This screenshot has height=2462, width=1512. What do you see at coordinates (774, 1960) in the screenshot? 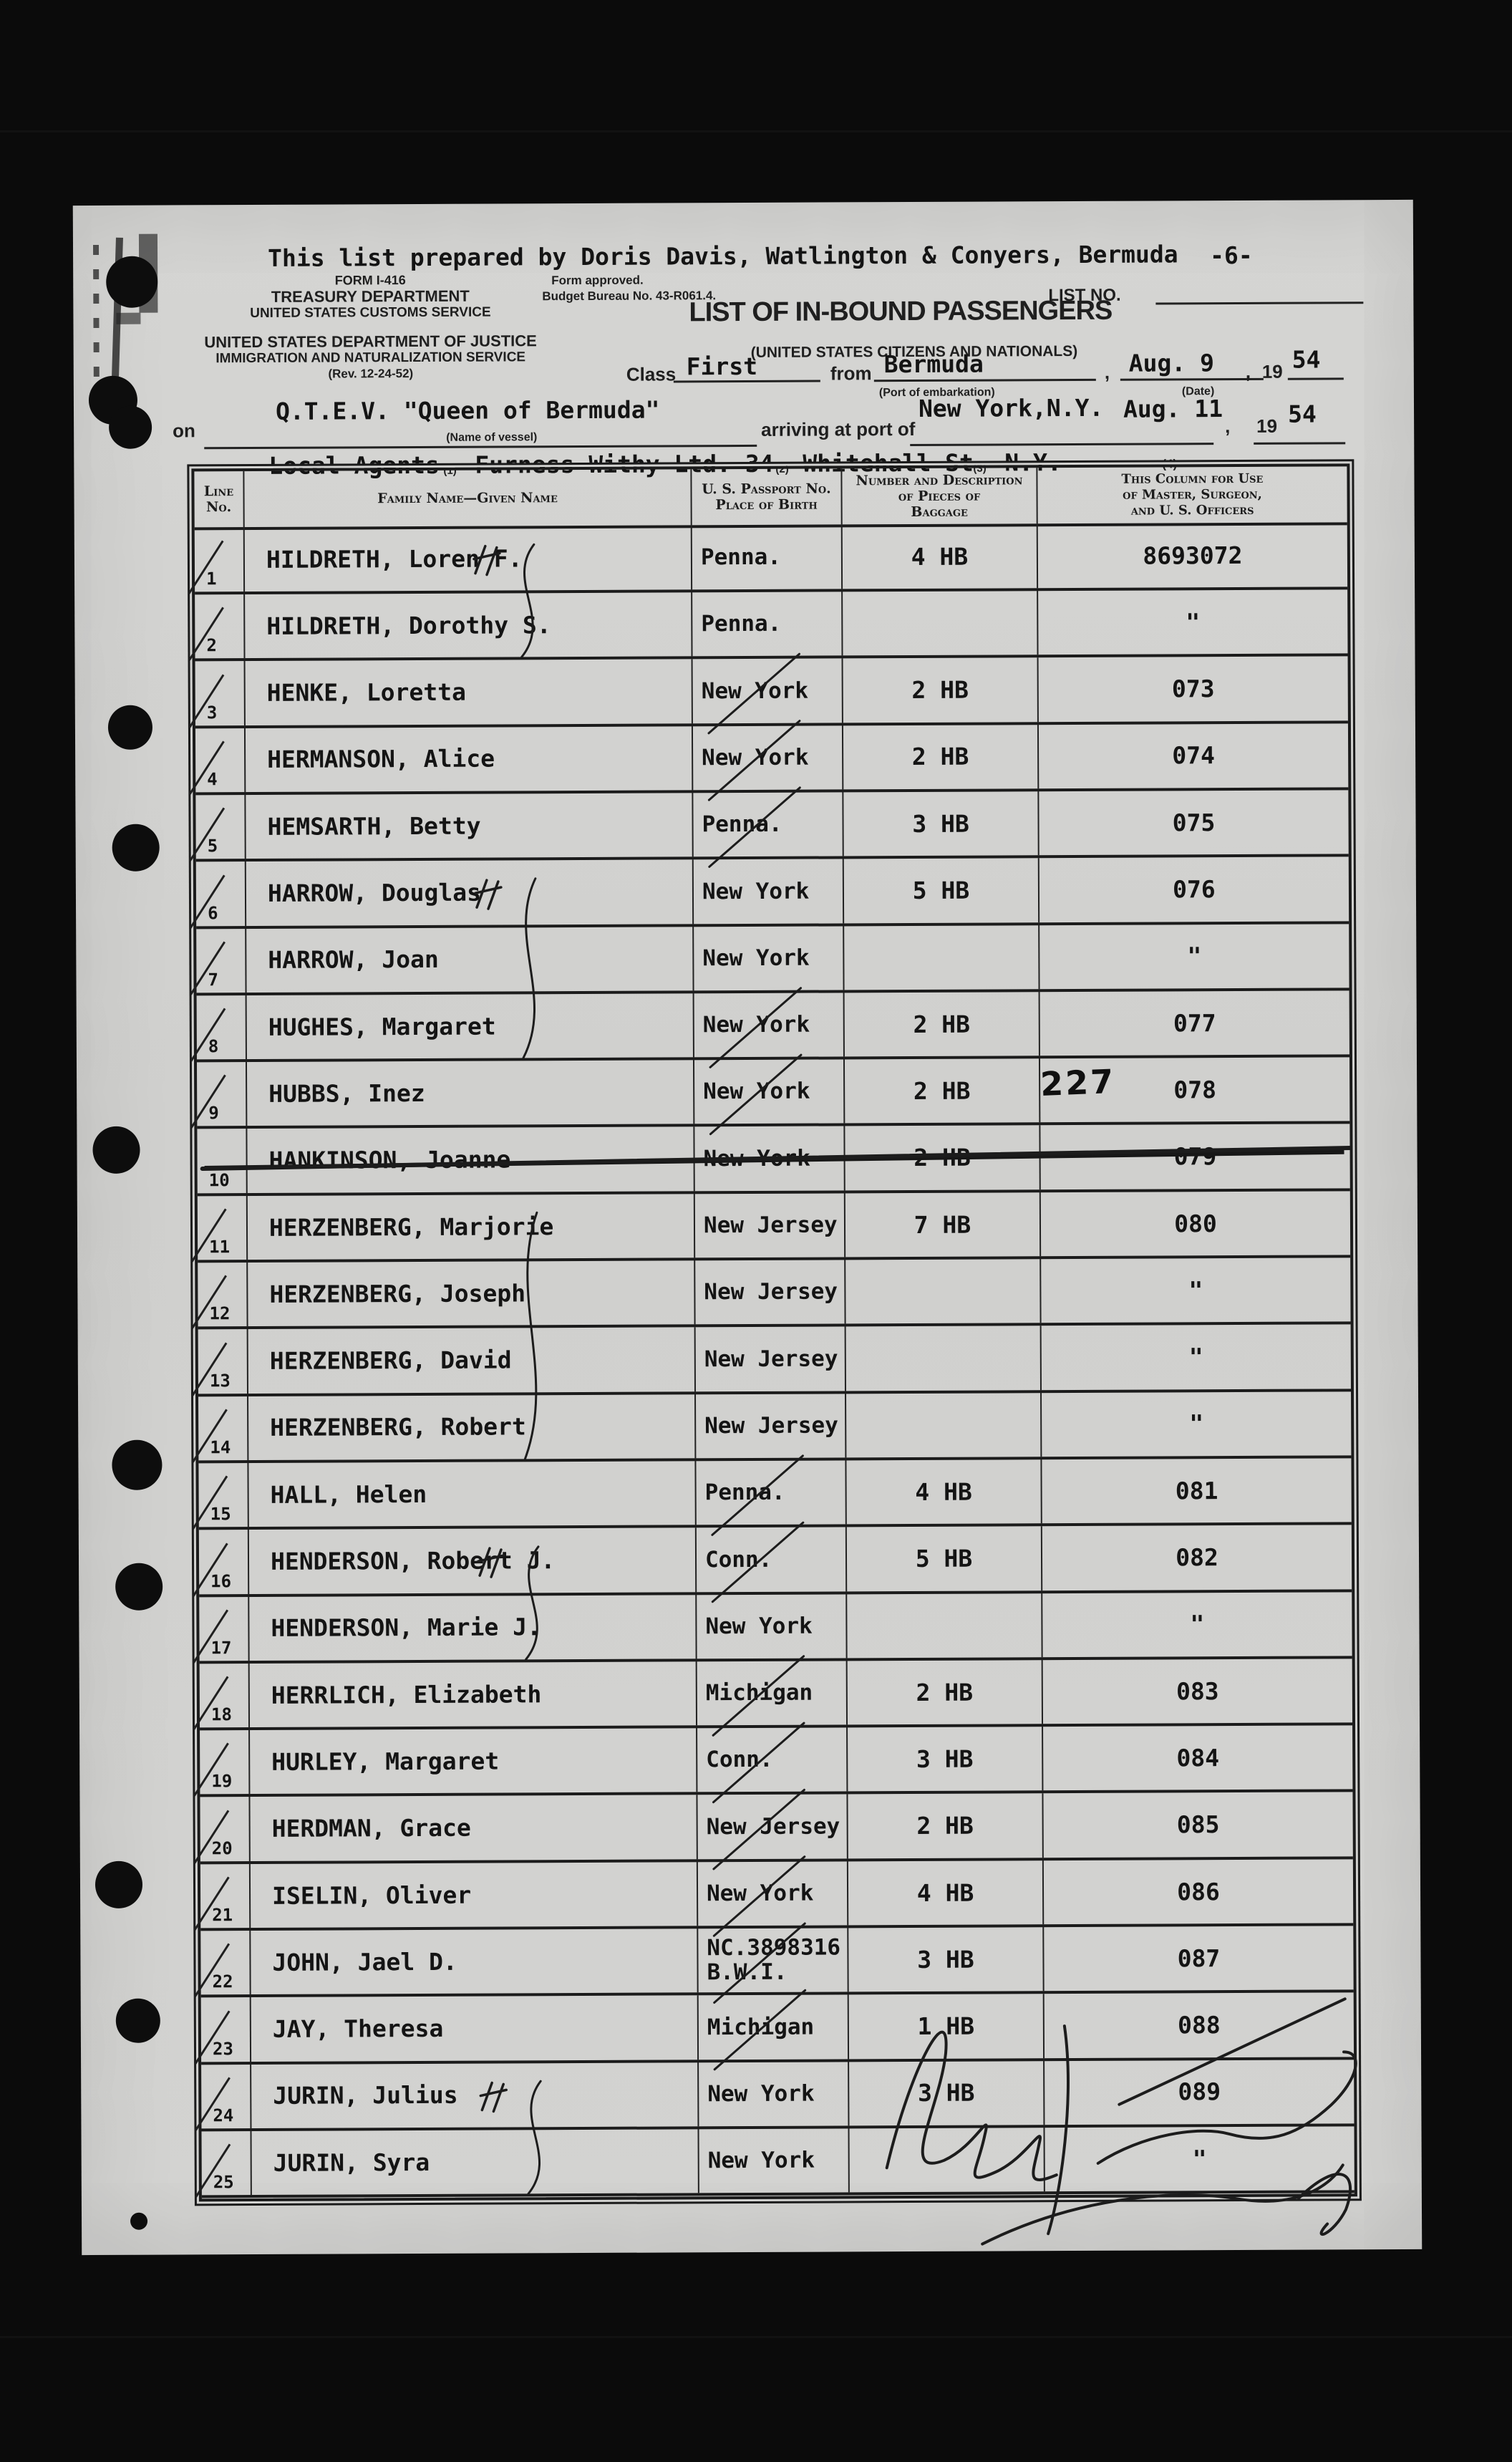
I see `cell-passport-birth-text: NC.3898316 B.W.I.` at bounding box center [774, 1960].